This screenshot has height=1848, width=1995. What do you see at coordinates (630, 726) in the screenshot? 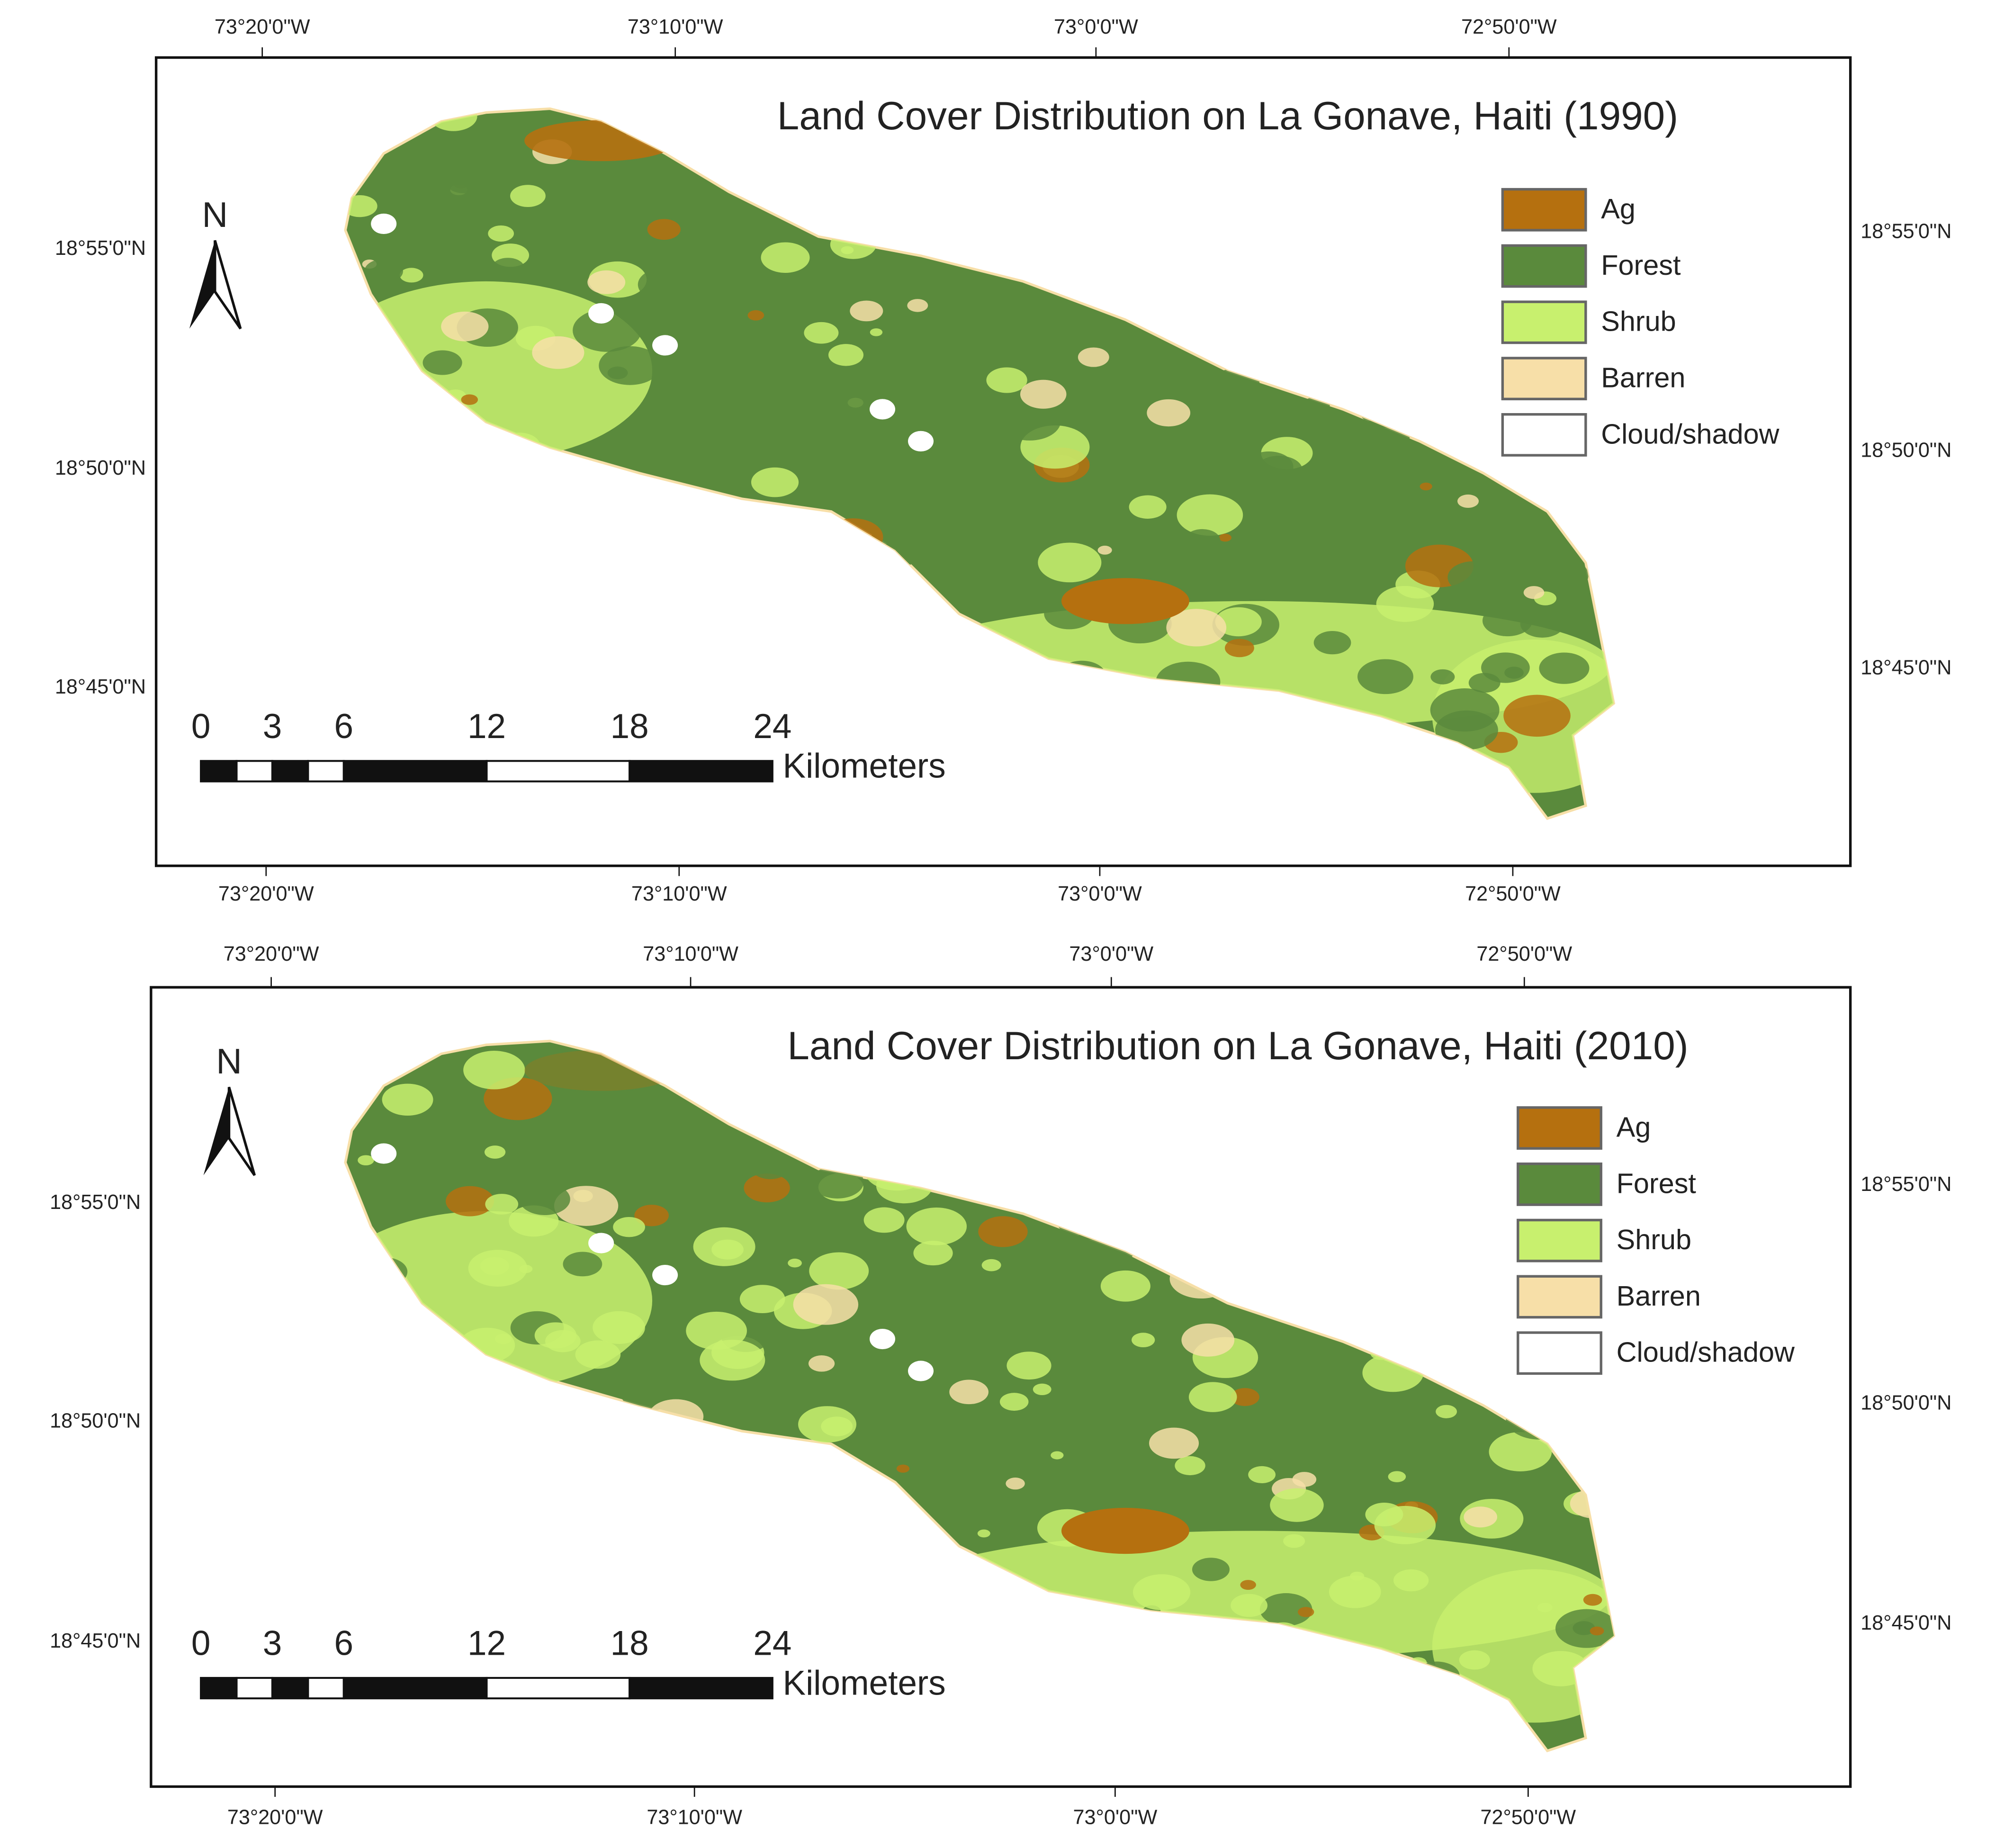
I see `scale-tick-label: 18` at bounding box center [630, 726].